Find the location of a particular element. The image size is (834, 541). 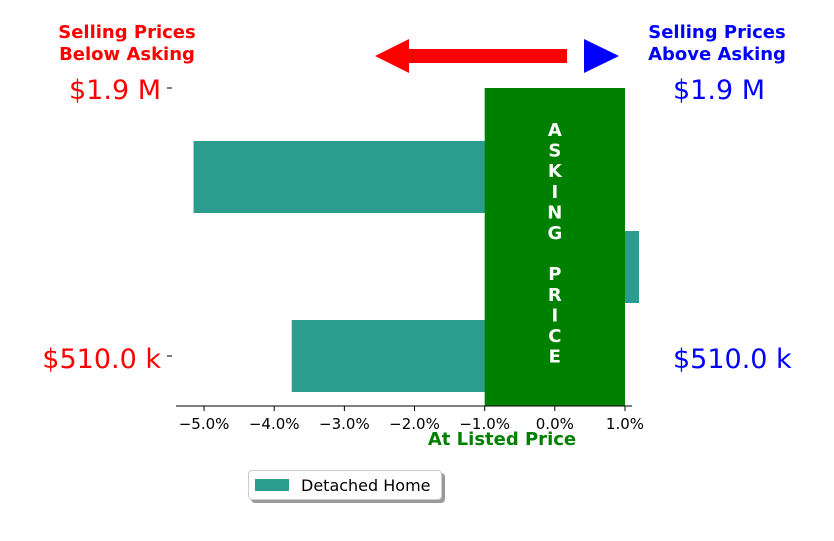

asking-letter-9: I is located at coordinates (554, 315).